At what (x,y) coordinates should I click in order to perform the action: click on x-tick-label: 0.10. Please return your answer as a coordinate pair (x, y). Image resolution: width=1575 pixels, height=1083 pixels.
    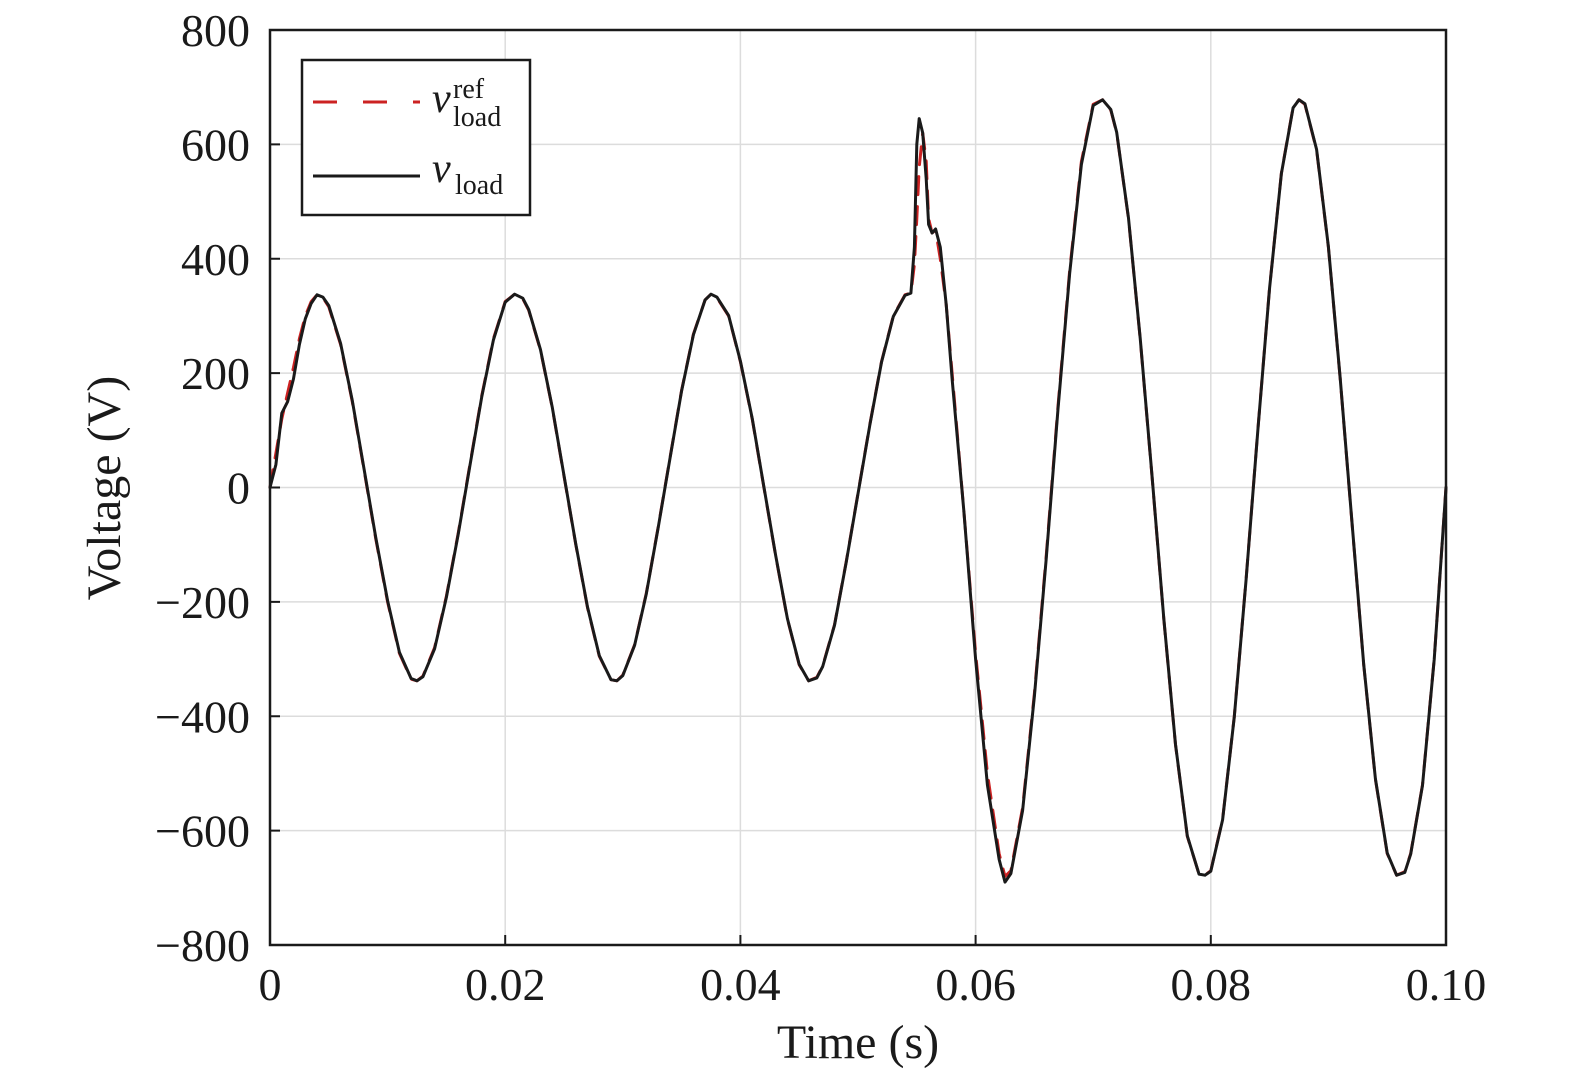
    Looking at the image, I should click on (1446, 984).